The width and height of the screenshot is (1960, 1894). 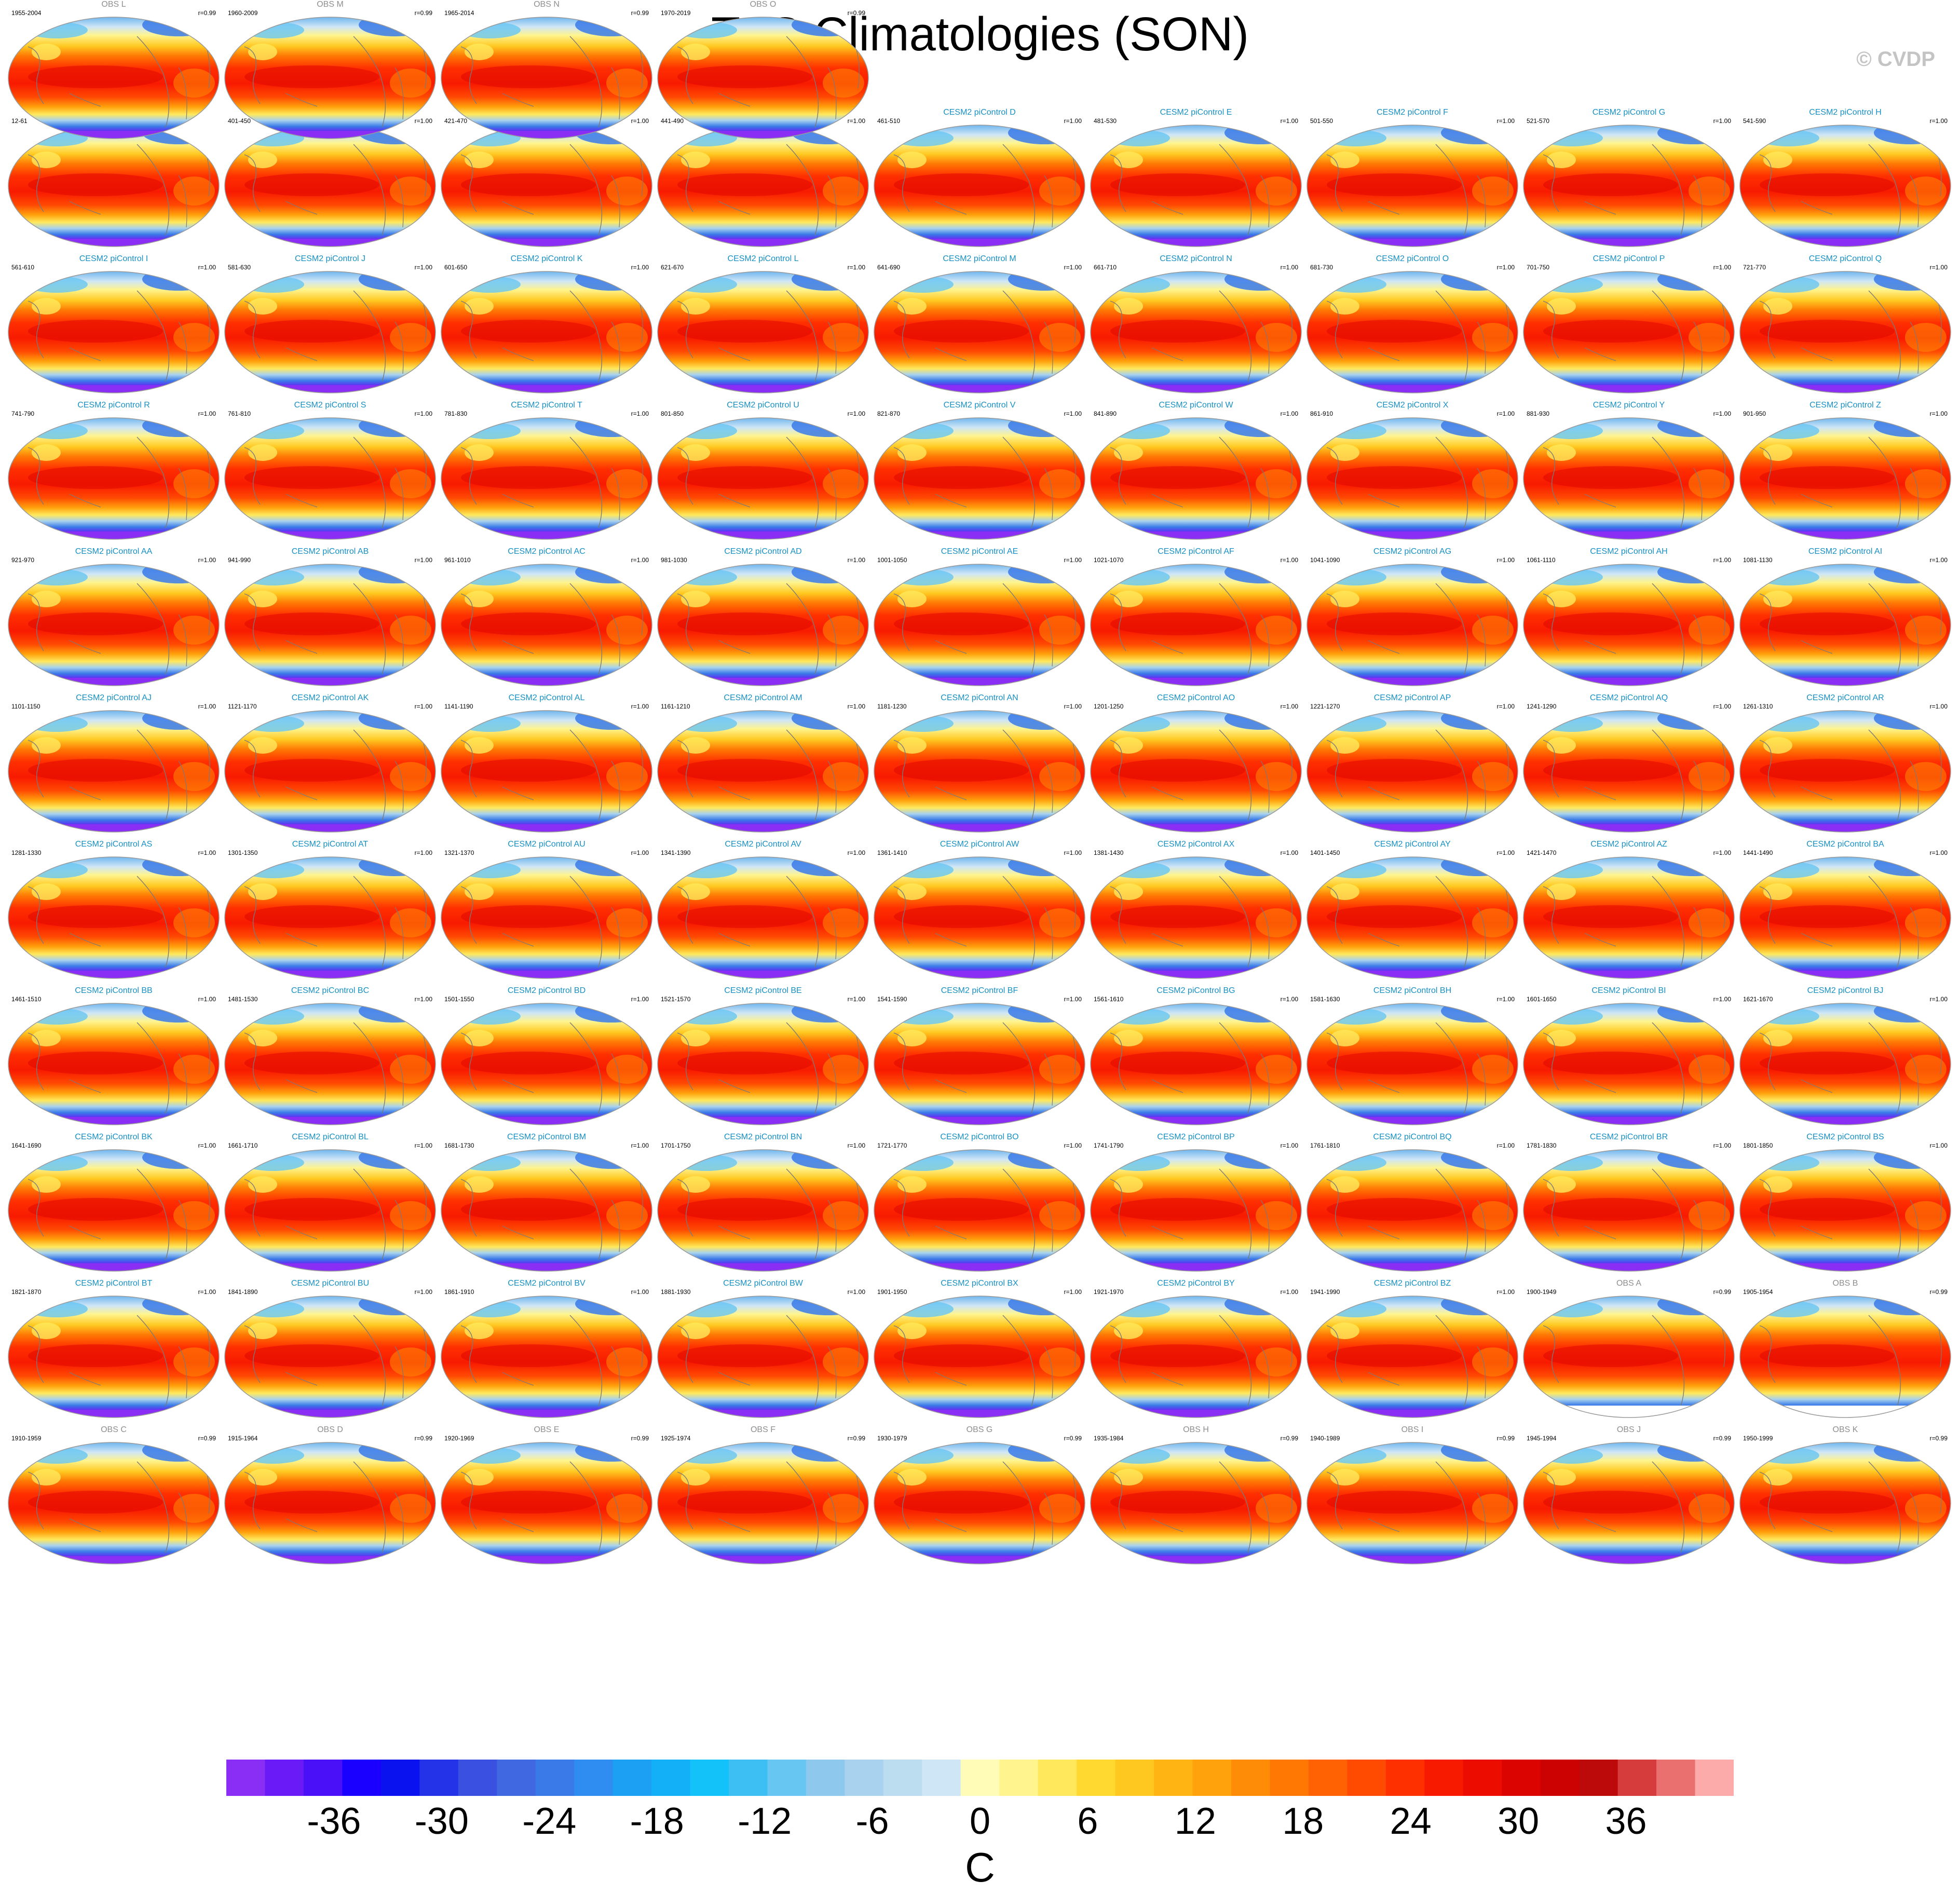 What do you see at coordinates (1628, 844) in the screenshot?
I see `panel-title: CESM2 piControl AZ` at bounding box center [1628, 844].